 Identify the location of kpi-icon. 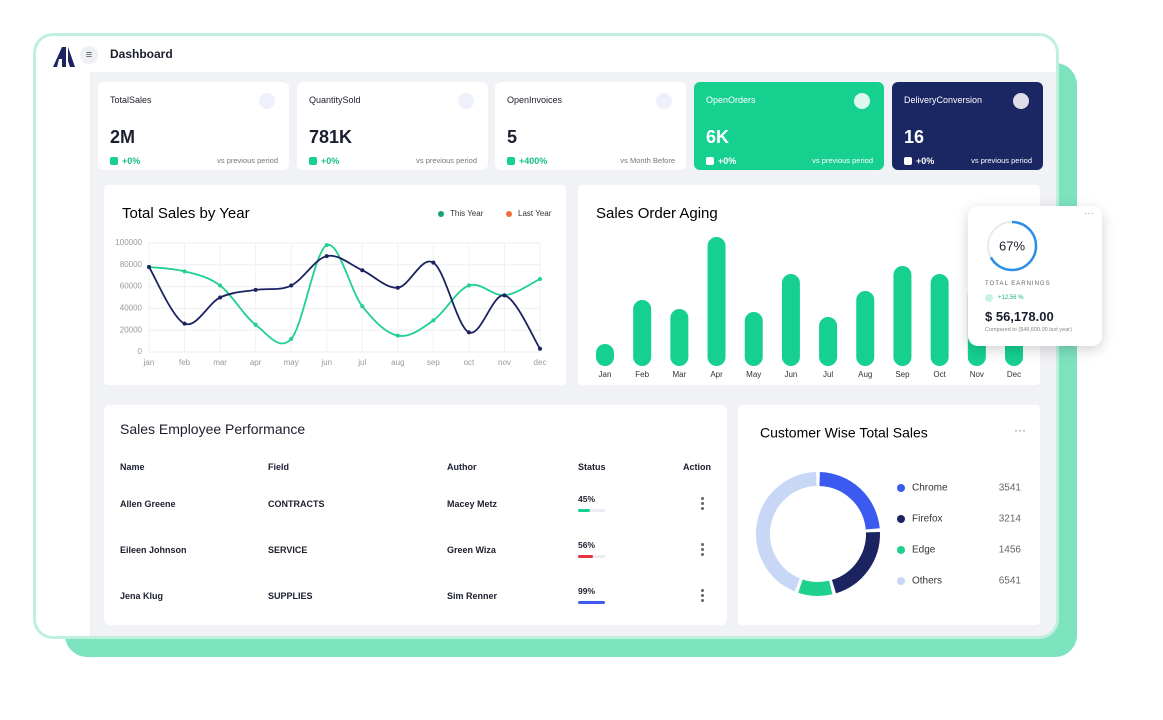
(466, 101).